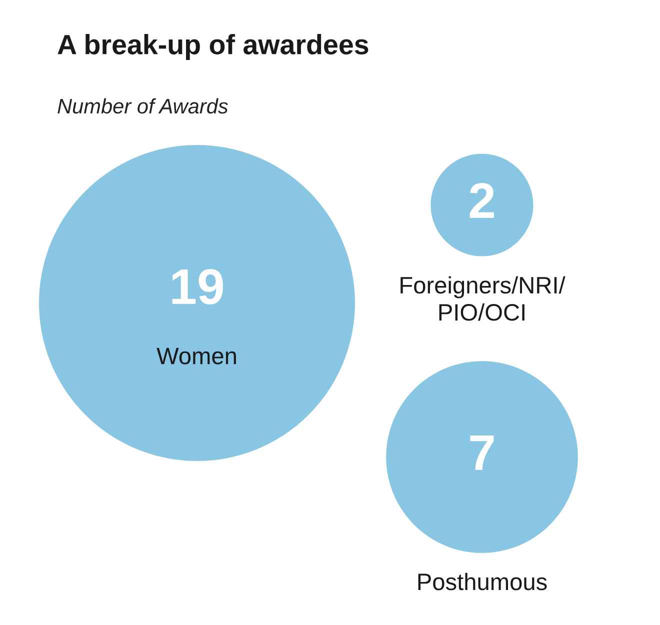 The height and width of the screenshot is (625, 660). What do you see at coordinates (143, 106) in the screenshot?
I see `text: Number of Awards` at bounding box center [143, 106].